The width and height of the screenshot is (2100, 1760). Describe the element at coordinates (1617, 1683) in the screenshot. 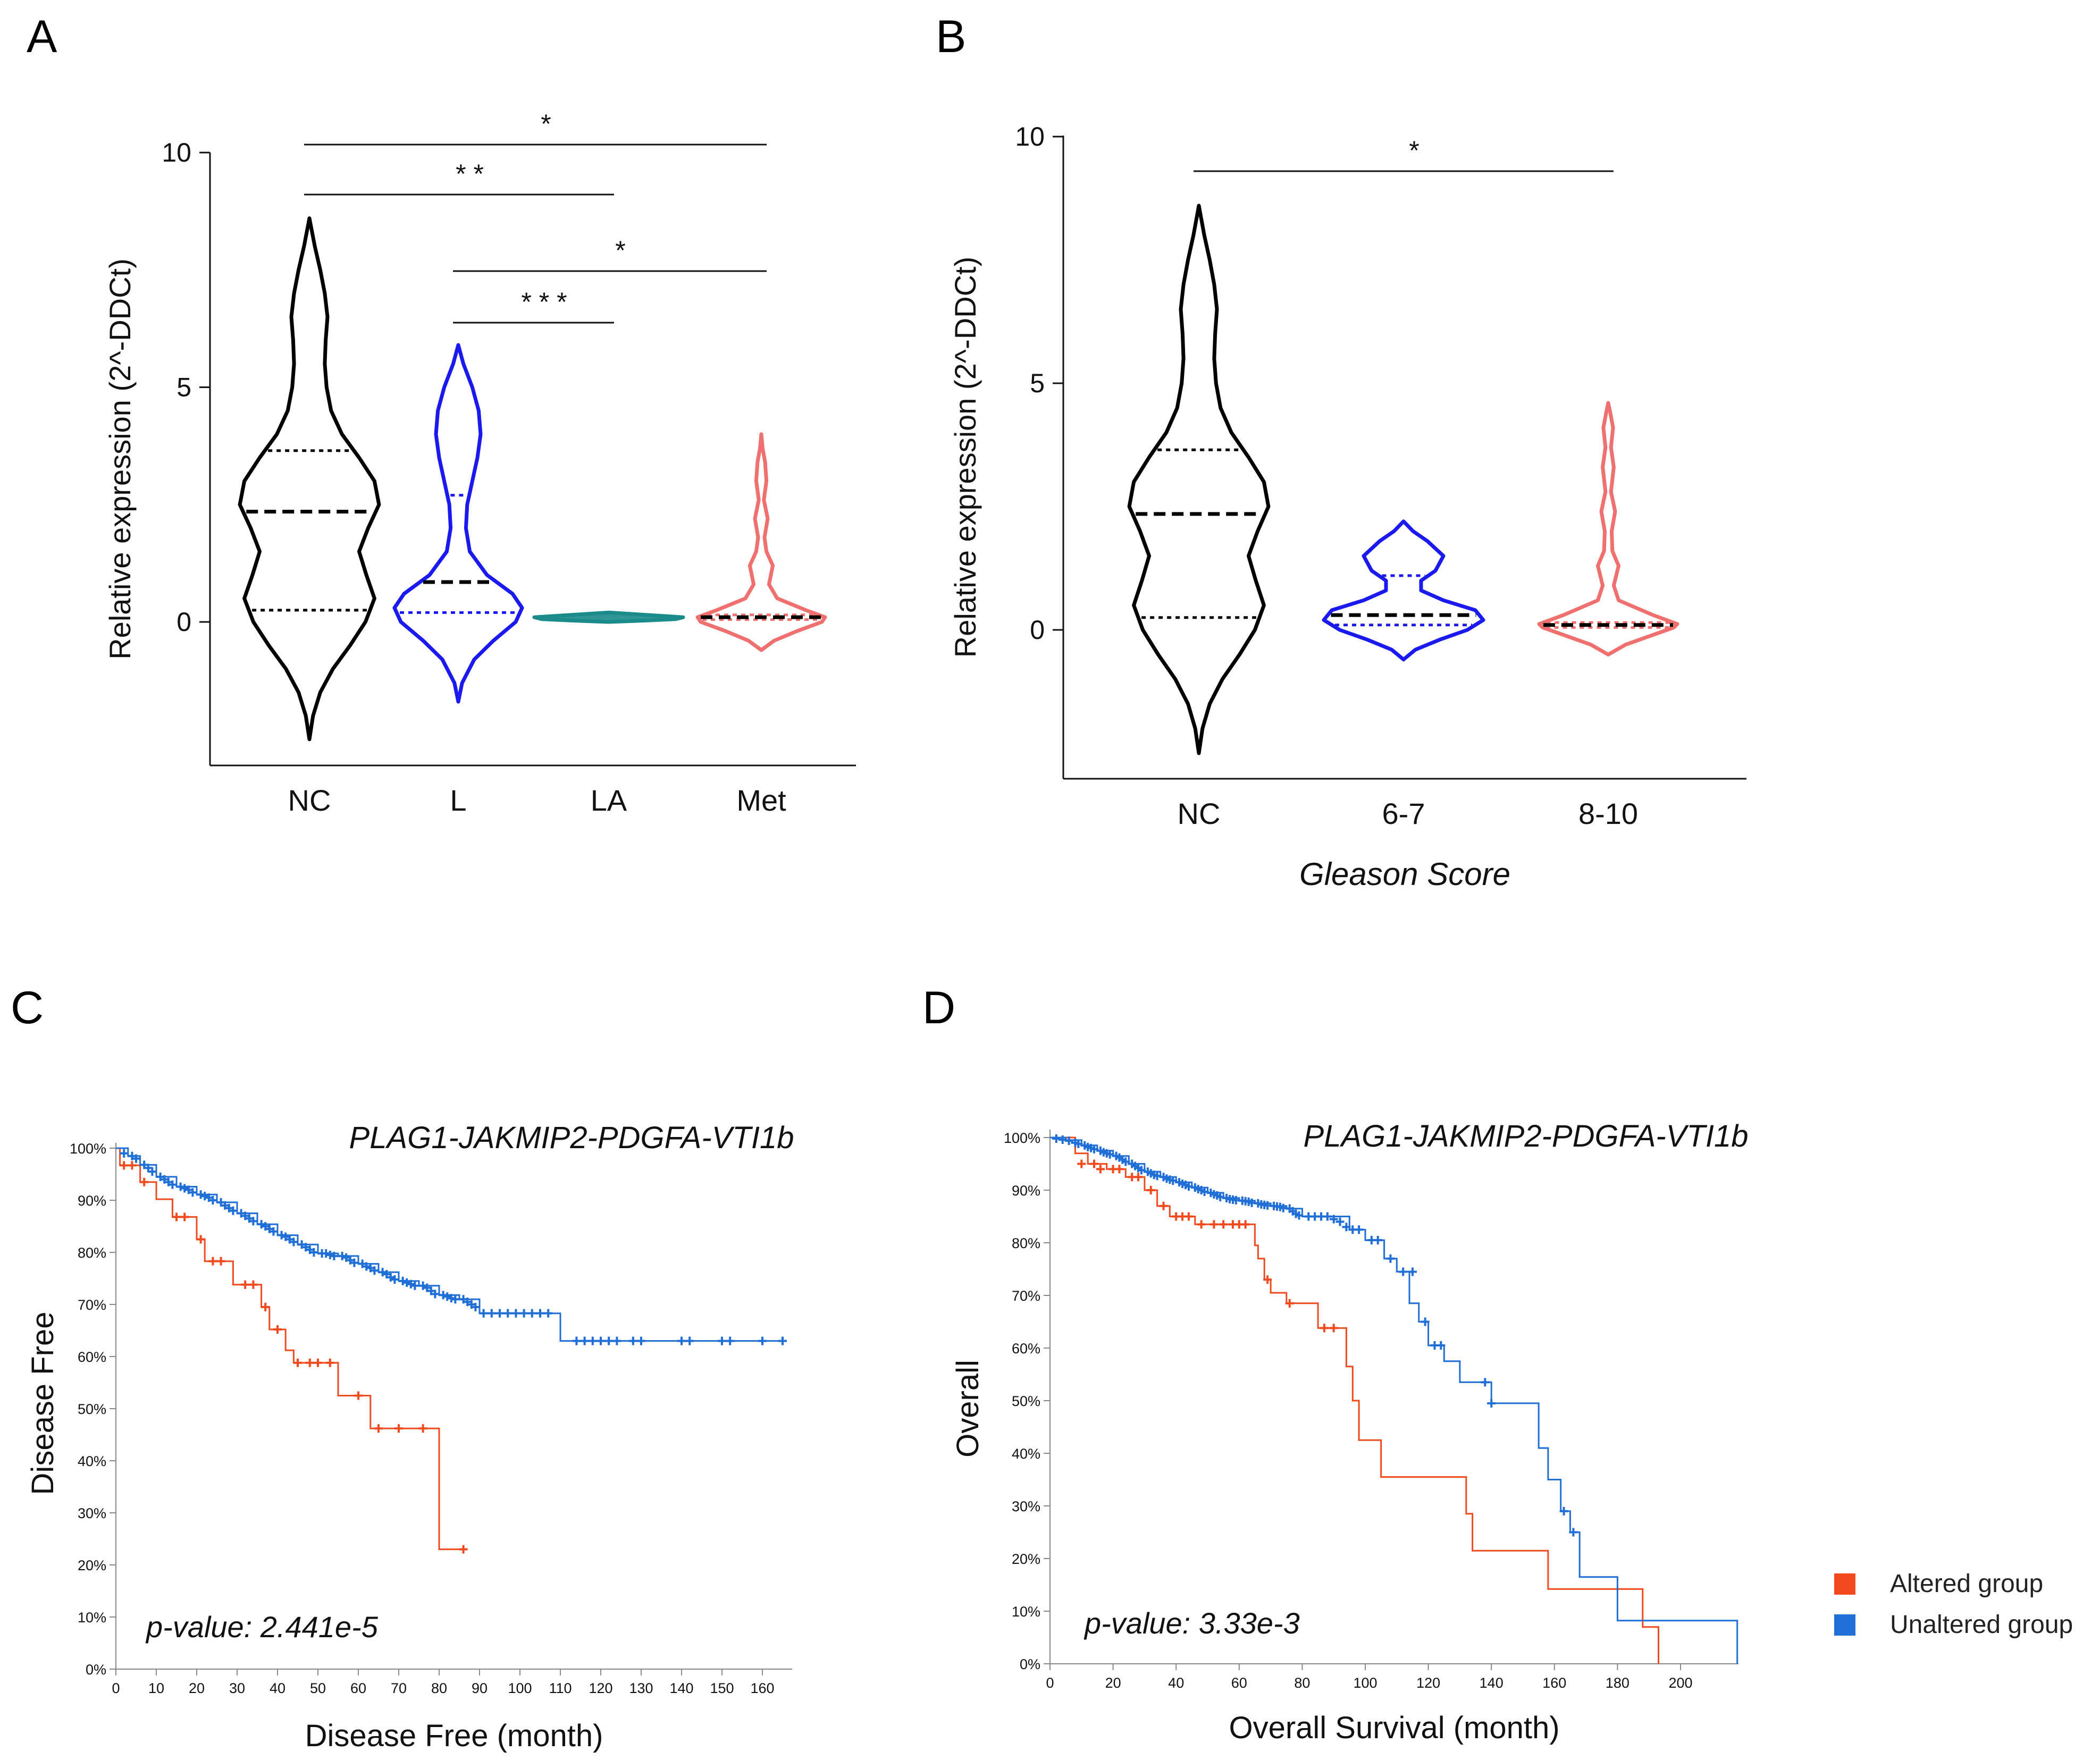

I see `x-tick-label: 180` at that location.